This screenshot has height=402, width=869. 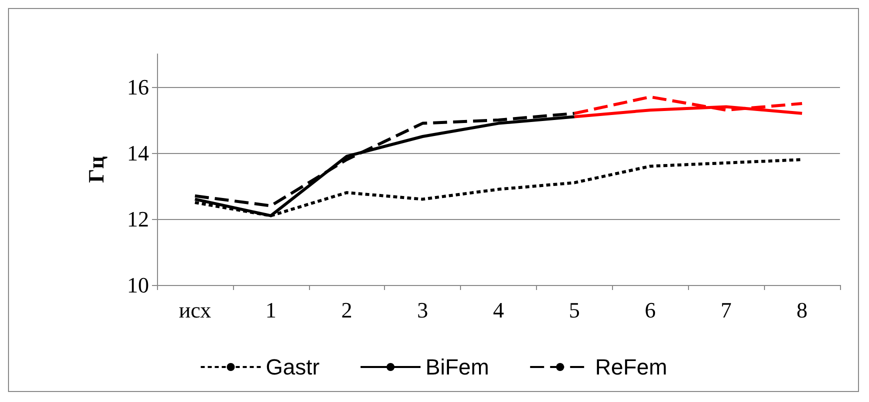 I want to click on y-tick-label: 16, so click(x=138, y=87).